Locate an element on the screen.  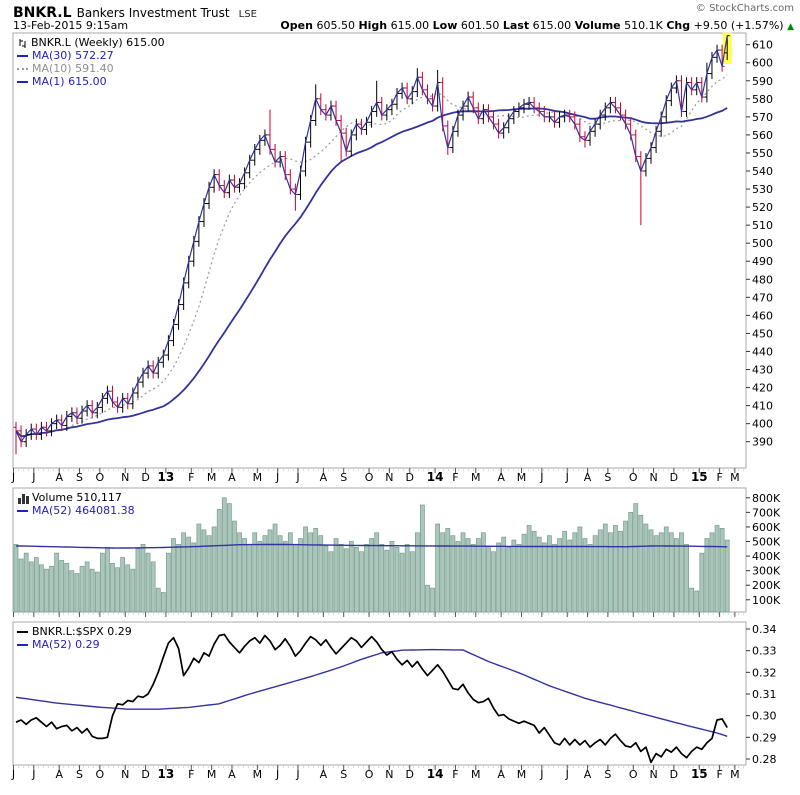
volume-legend-title: Volume 510,117 is located at coordinates (77, 497).